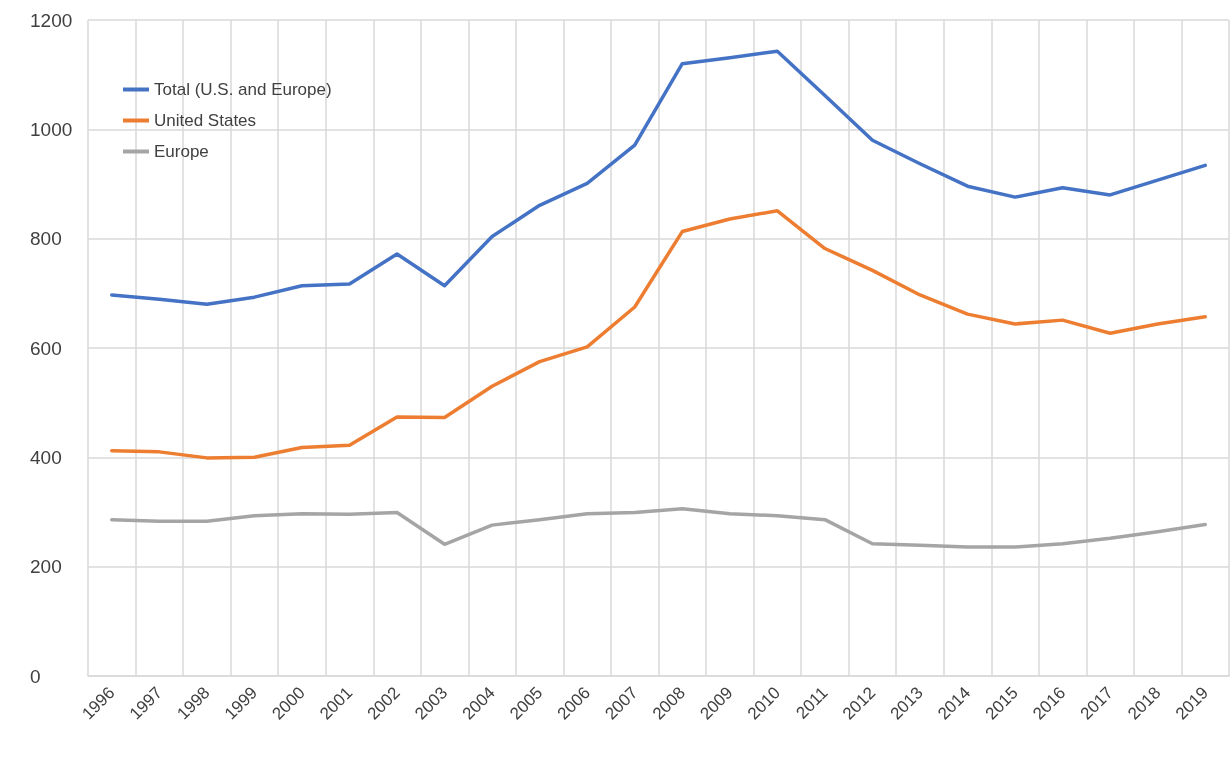 The width and height of the screenshot is (1231, 762). Describe the element at coordinates (181, 151) in the screenshot. I see `legend-label: Europe` at that location.